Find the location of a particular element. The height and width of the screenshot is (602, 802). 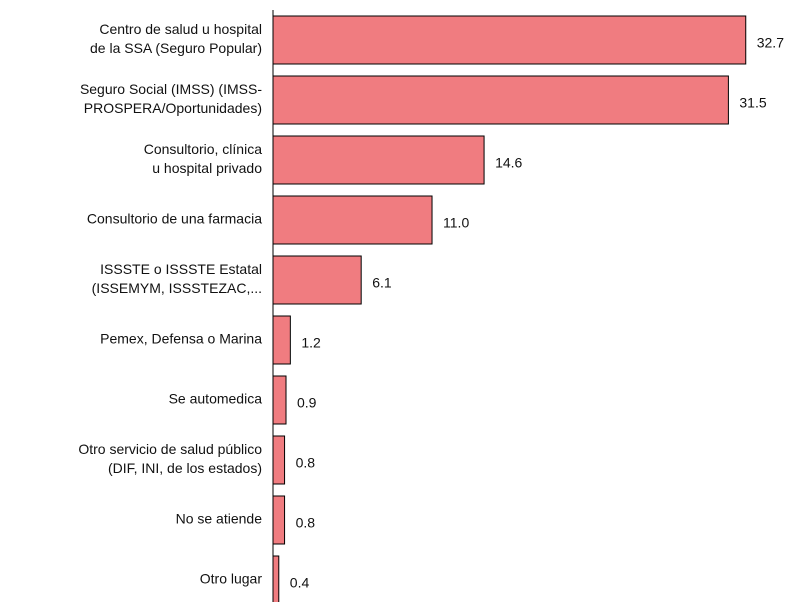

y-tick-label: No se atiende is located at coordinates (219, 519).